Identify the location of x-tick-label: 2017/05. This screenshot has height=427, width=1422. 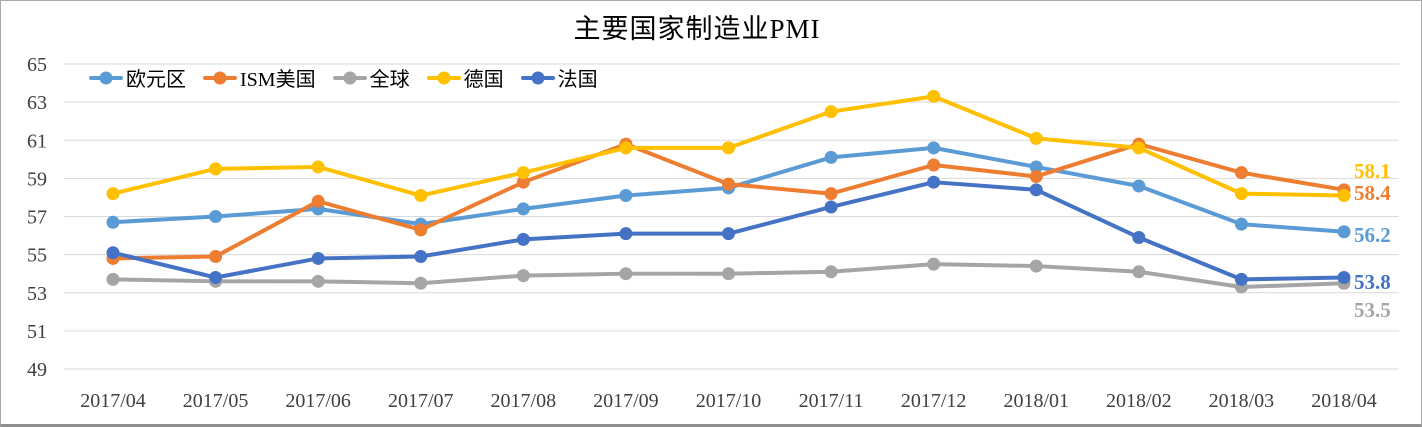
(216, 401).